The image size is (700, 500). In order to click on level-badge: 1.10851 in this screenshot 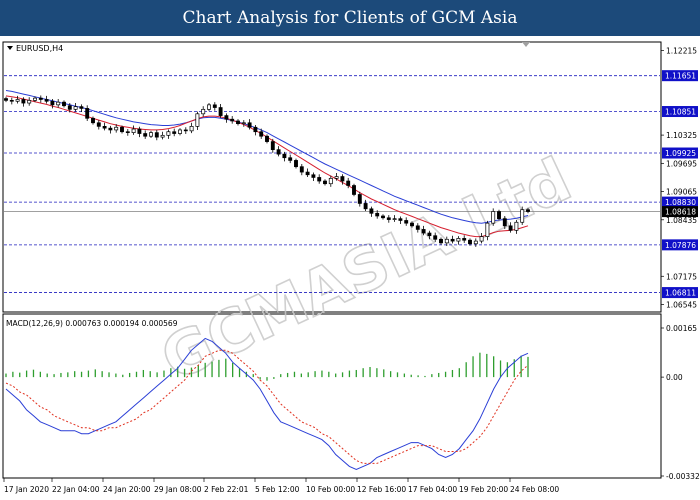, I will do `click(680, 112)`.